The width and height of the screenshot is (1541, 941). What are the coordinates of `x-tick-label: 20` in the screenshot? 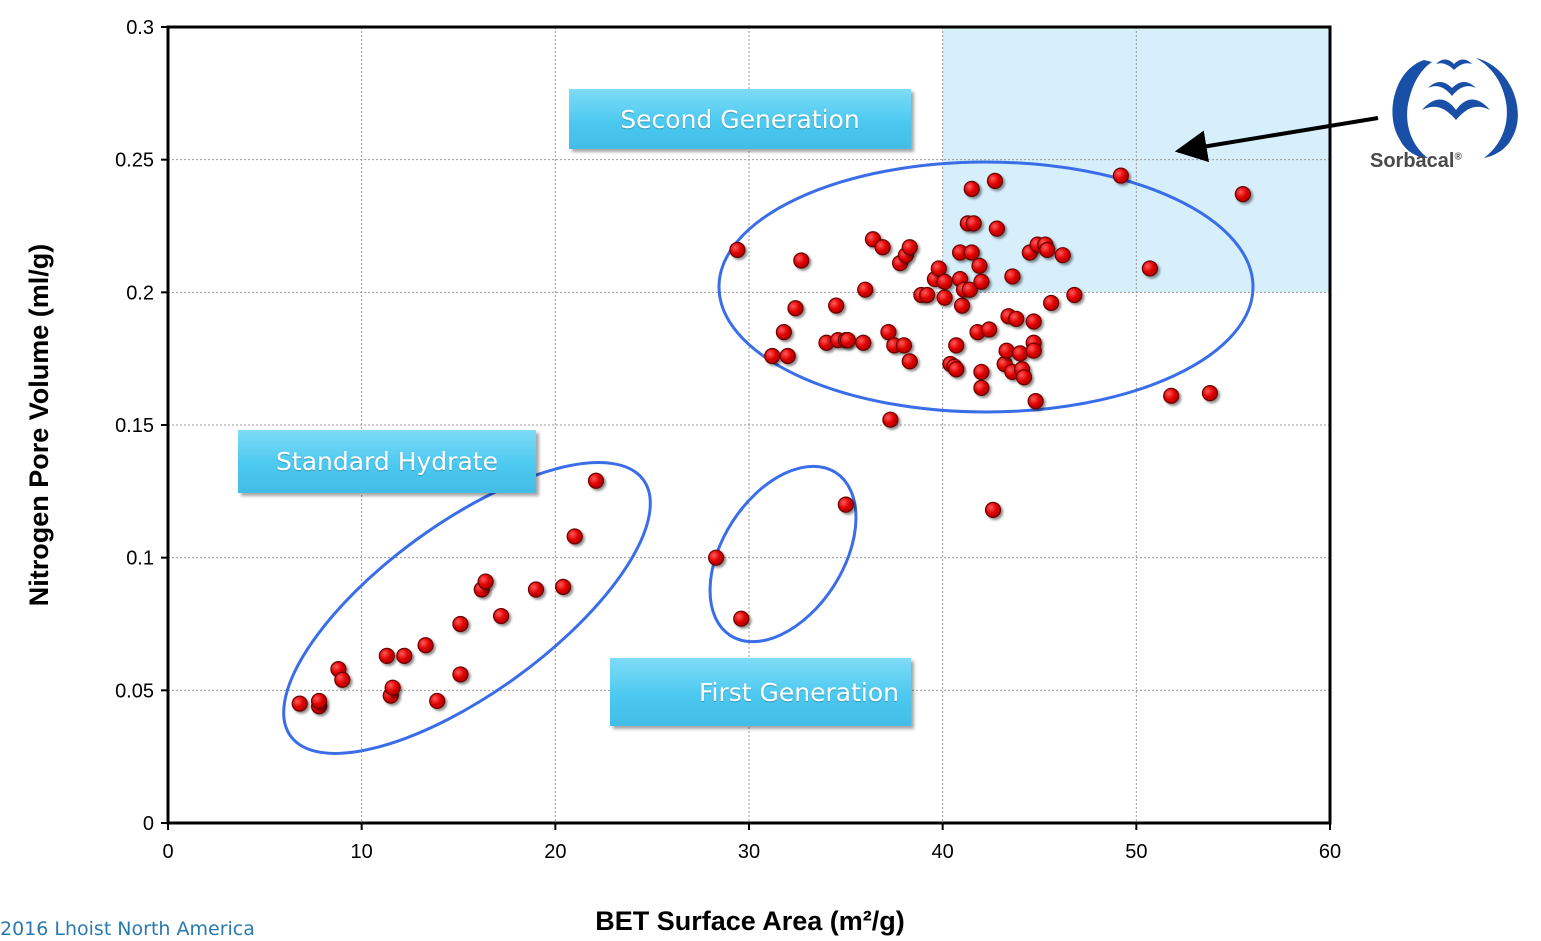 It's located at (555, 852).